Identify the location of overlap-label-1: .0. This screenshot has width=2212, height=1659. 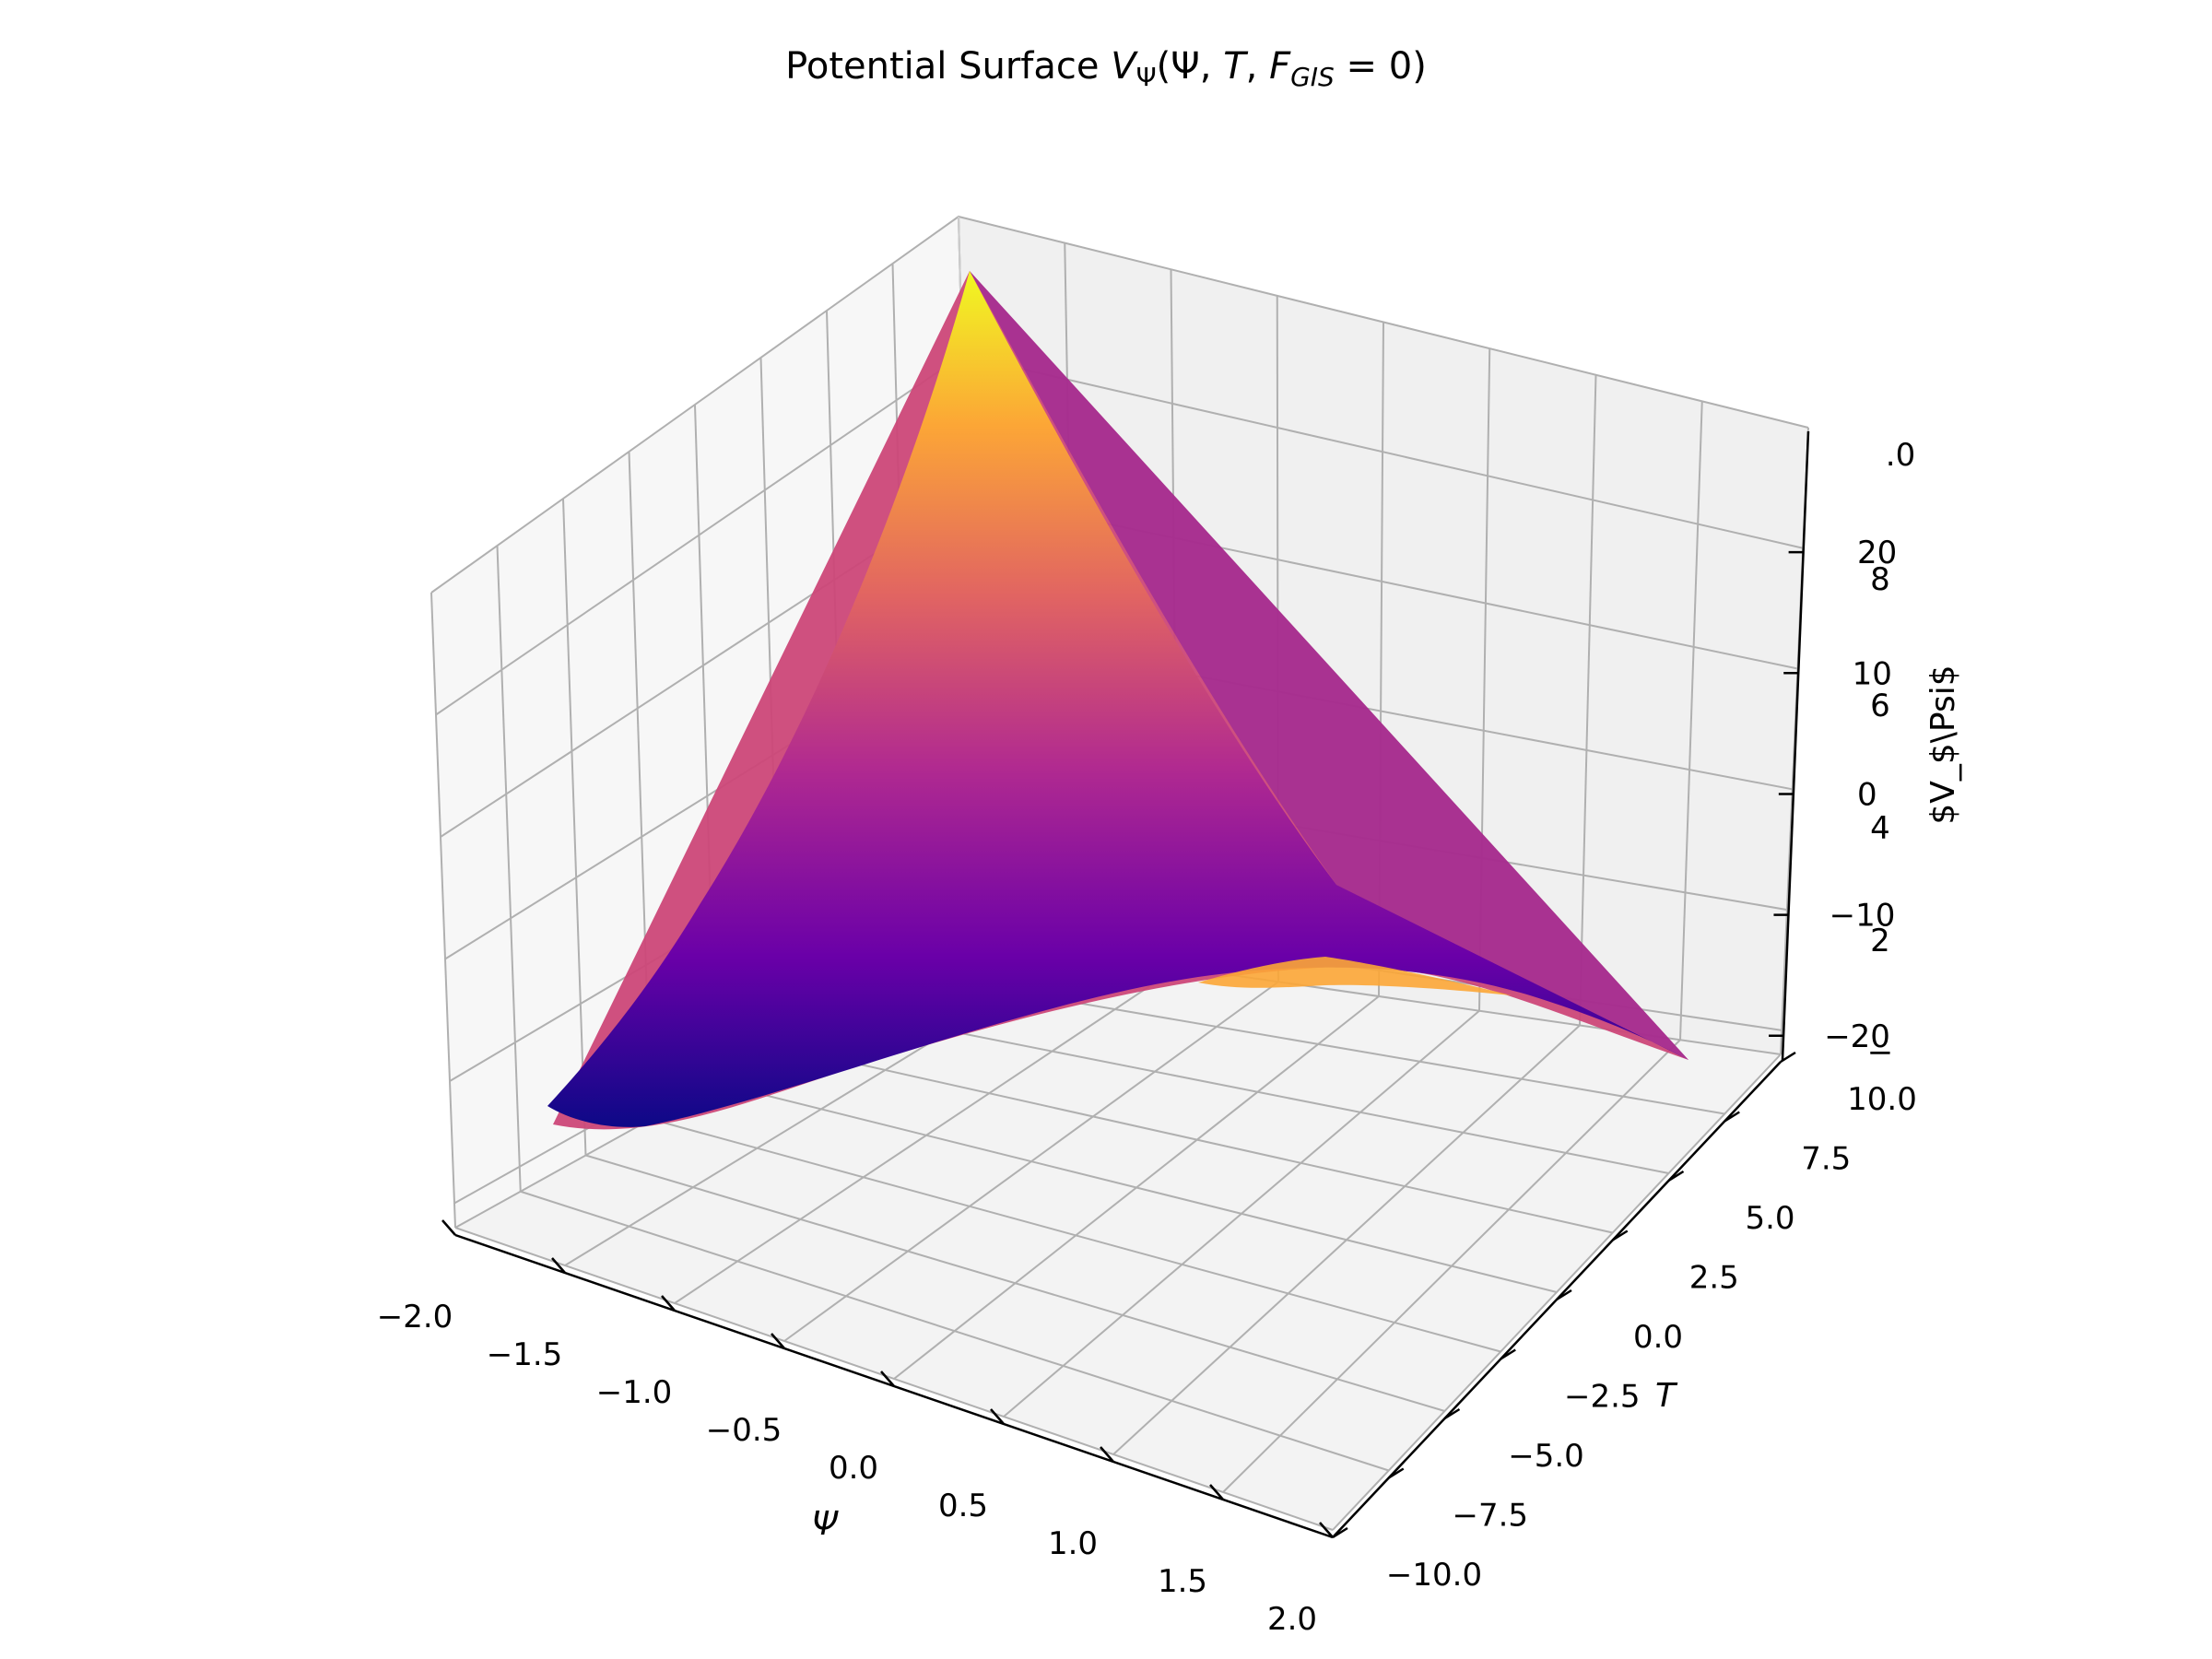
(1900, 455).